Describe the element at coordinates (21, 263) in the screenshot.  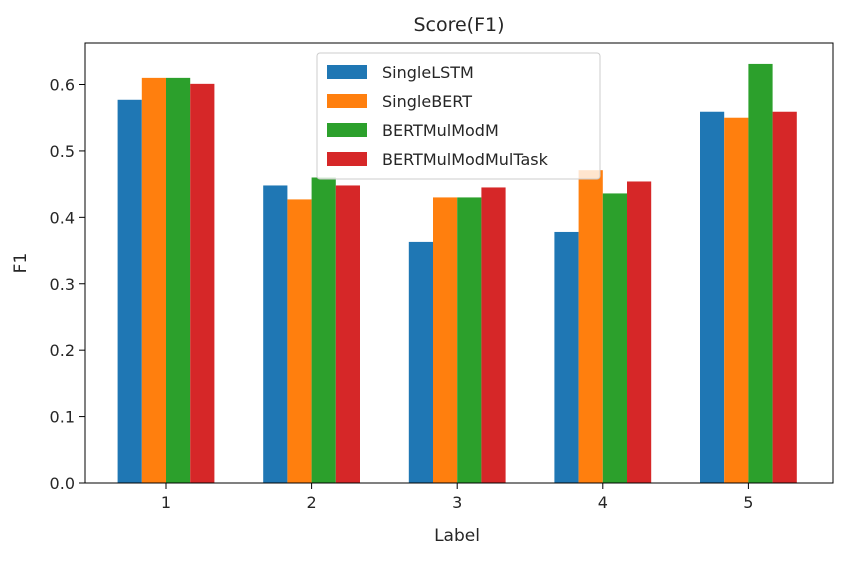
I see `y-axis-label: F1` at that location.